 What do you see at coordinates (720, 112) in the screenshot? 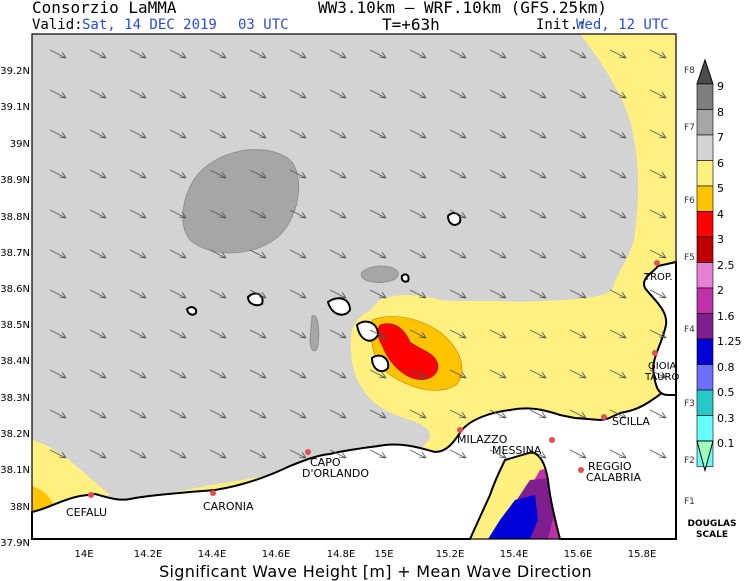
I see `legend-value-label: 8` at bounding box center [720, 112].